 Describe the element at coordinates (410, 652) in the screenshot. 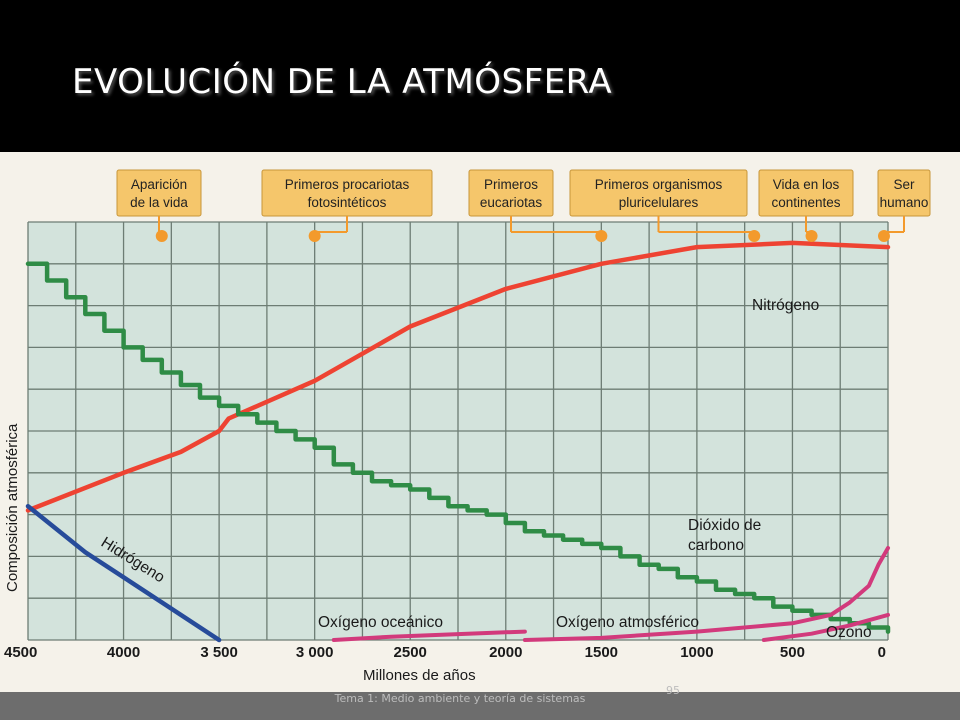

I see `x-tick-label: 2500` at that location.